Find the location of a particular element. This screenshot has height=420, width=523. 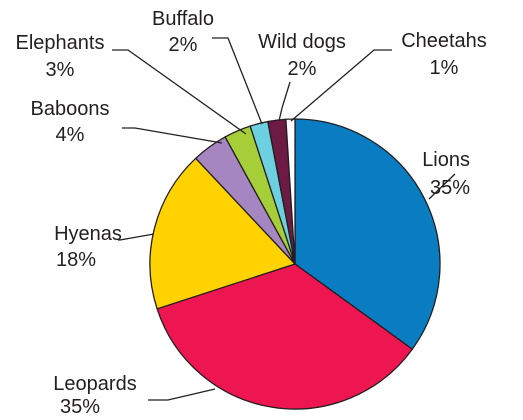

slice-label-wild-dogs: Wild dogs is located at coordinates (302, 42).